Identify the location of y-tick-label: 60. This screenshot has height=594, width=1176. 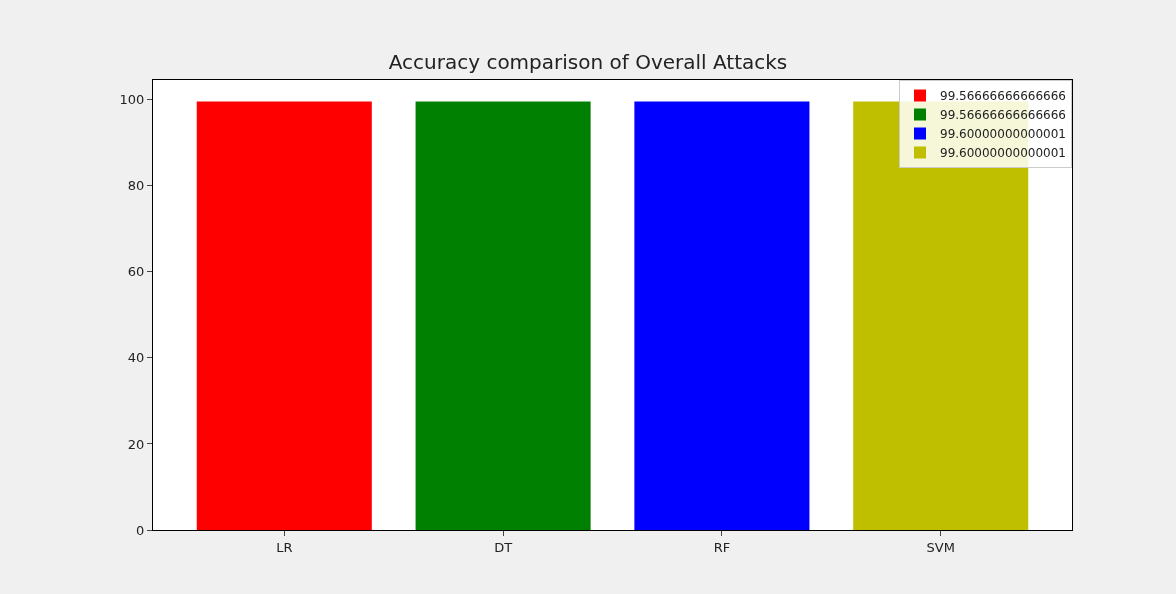
(136, 272).